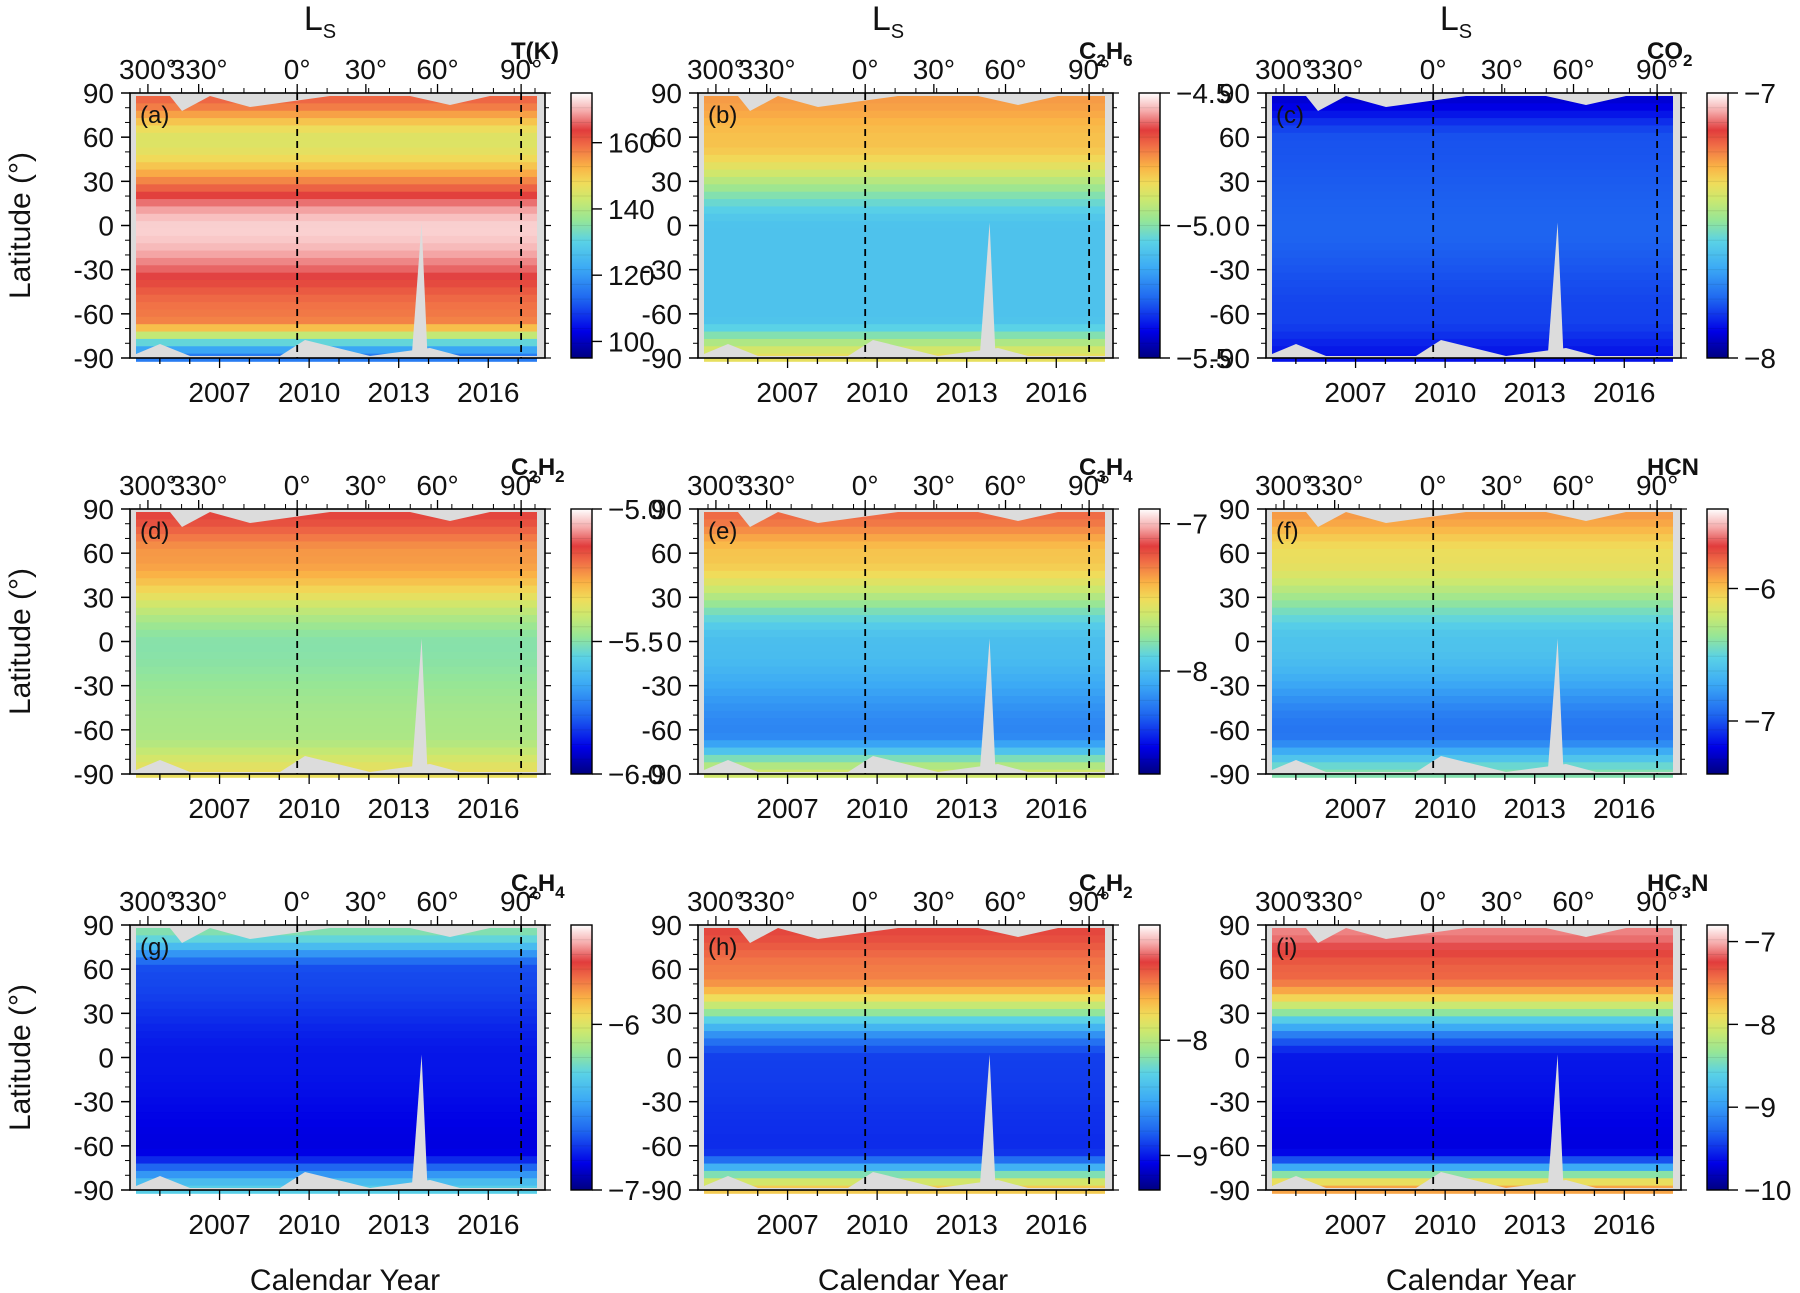 Image resolution: width=1800 pixels, height=1293 pixels. Describe the element at coordinates (1230, 686) in the screenshot. I see `lat-tick-label: -30` at that location.